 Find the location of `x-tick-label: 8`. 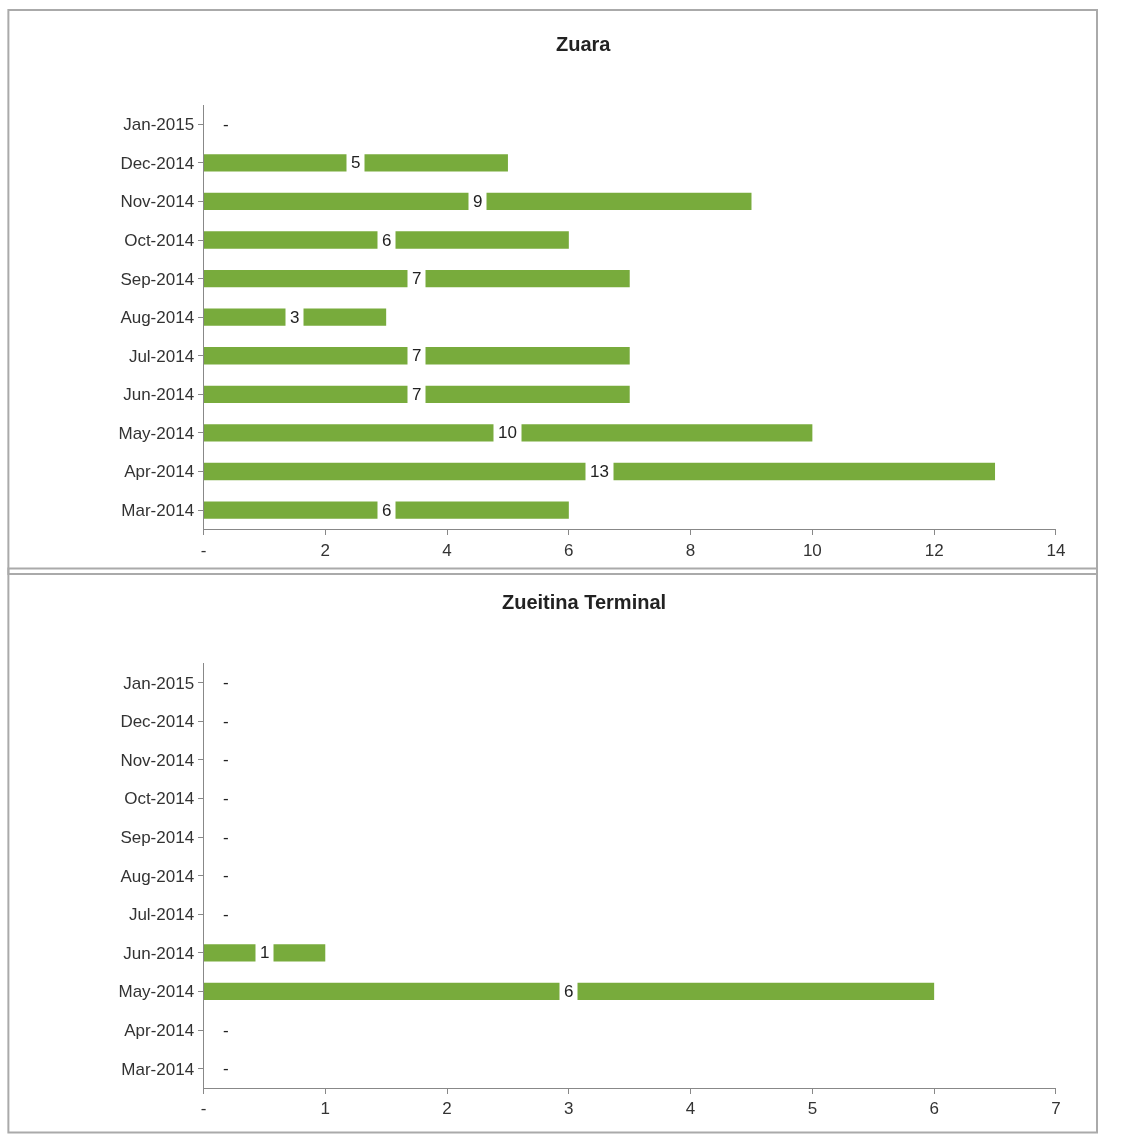

x-tick-label: 8 is located at coordinates (690, 550).